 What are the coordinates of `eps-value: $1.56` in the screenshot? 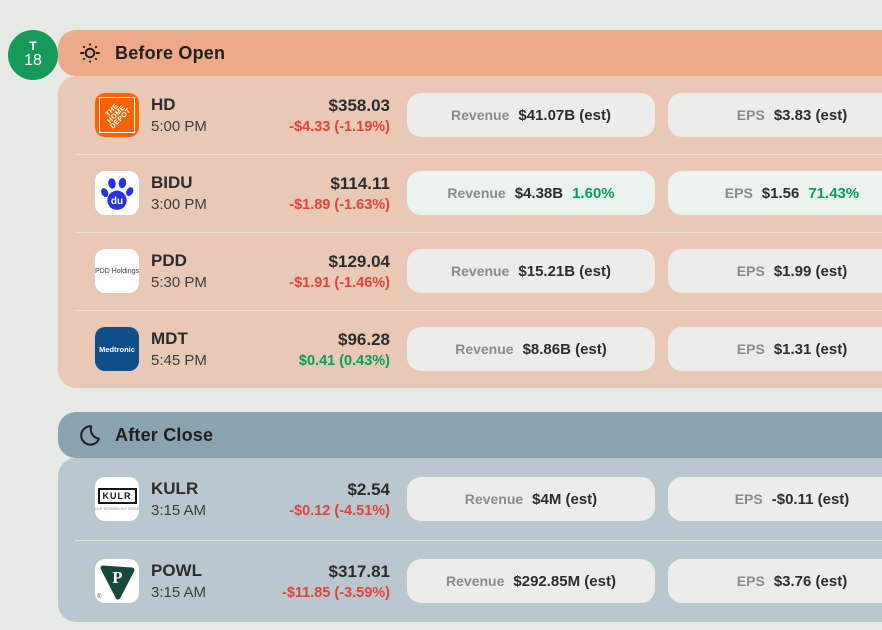 It's located at (780, 193).